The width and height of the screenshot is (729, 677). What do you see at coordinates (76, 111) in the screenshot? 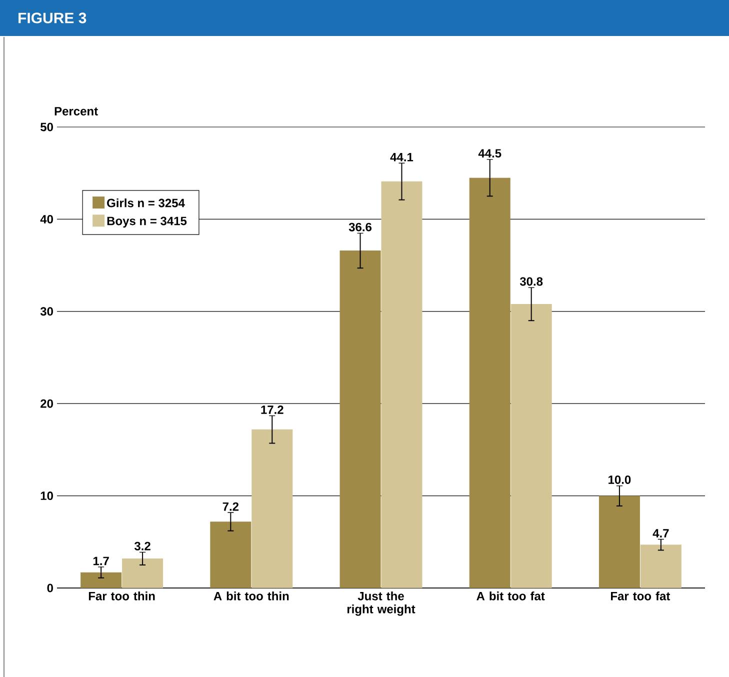
I see `y-axis-title: Percent` at bounding box center [76, 111].